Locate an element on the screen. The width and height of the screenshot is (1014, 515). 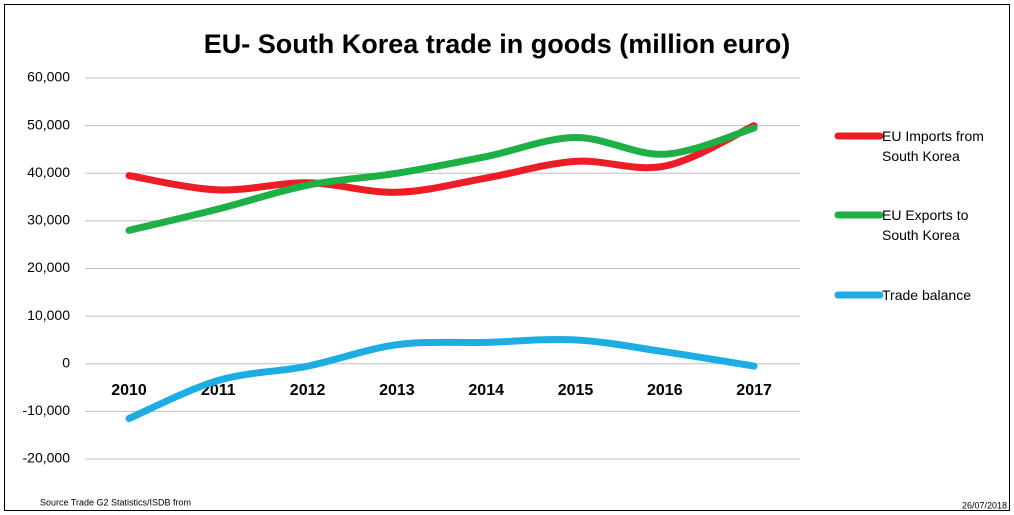
y-tick-label: 40,000 is located at coordinates (48, 172).